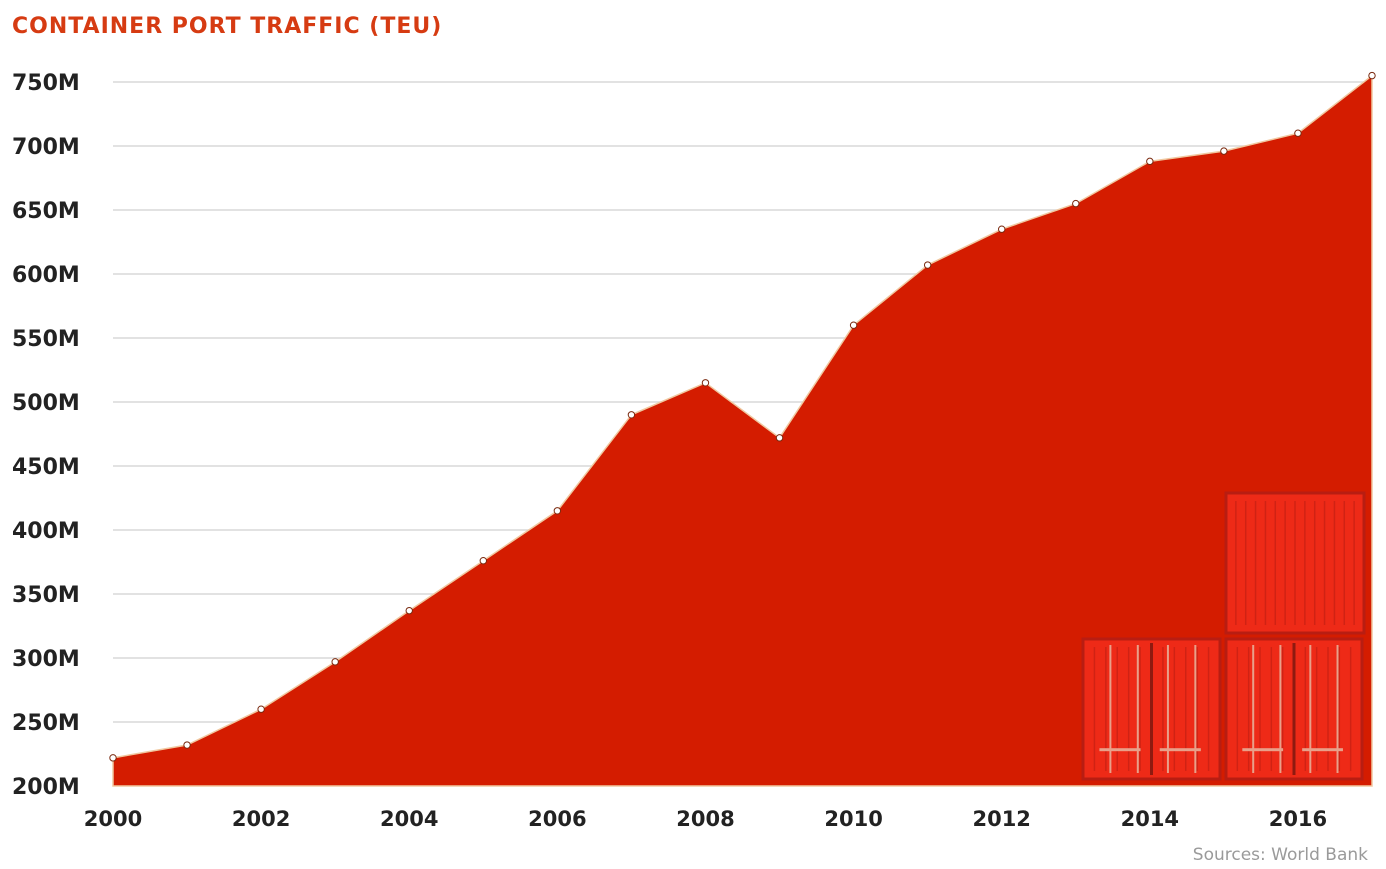 This screenshot has width=1386, height=869. I want to click on chart-title: CONTAINER PORT TRAFFIC (TEU), so click(227, 26).